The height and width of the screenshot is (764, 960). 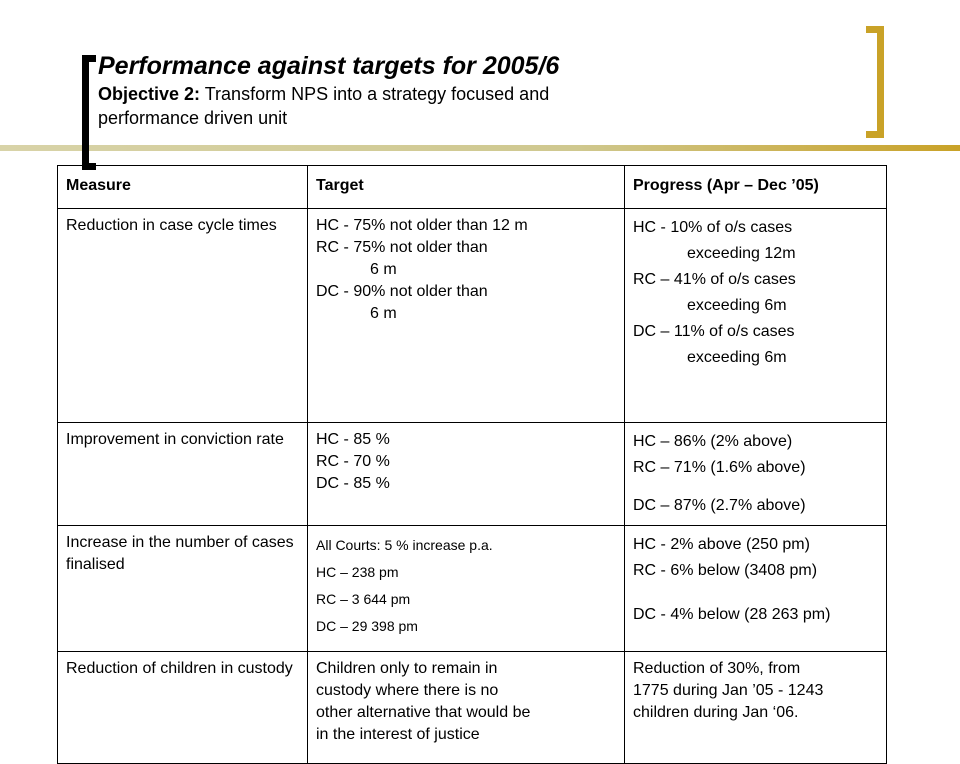 I want to click on target-line: DC – 29 398 pm, so click(x=367, y=626).